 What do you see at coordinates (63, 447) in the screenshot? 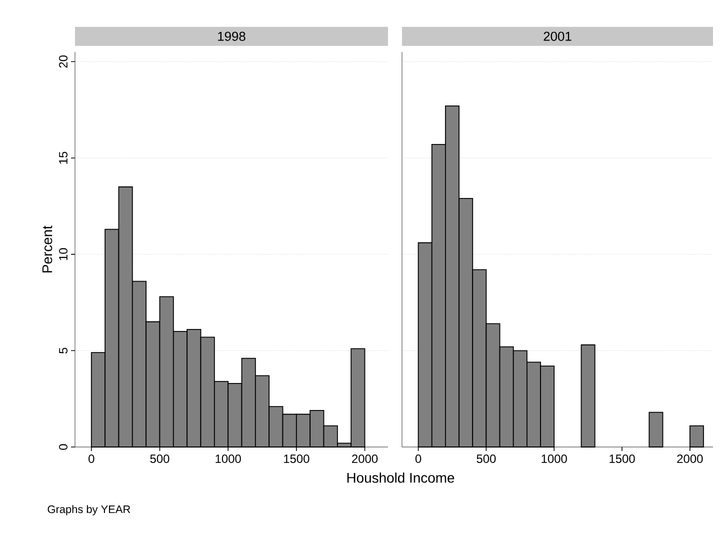
I see `y-tick-label: 0` at bounding box center [63, 447].